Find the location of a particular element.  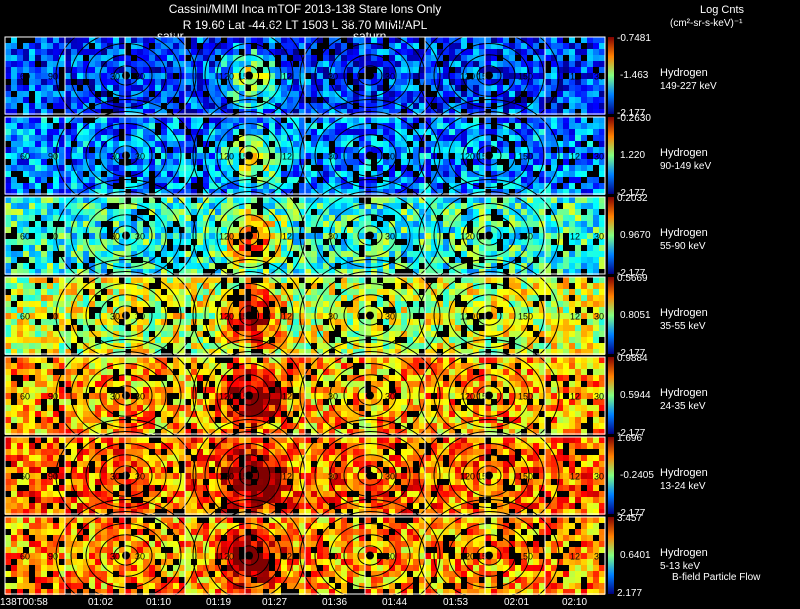

energy-label: 35-55 keV is located at coordinates (683, 326).